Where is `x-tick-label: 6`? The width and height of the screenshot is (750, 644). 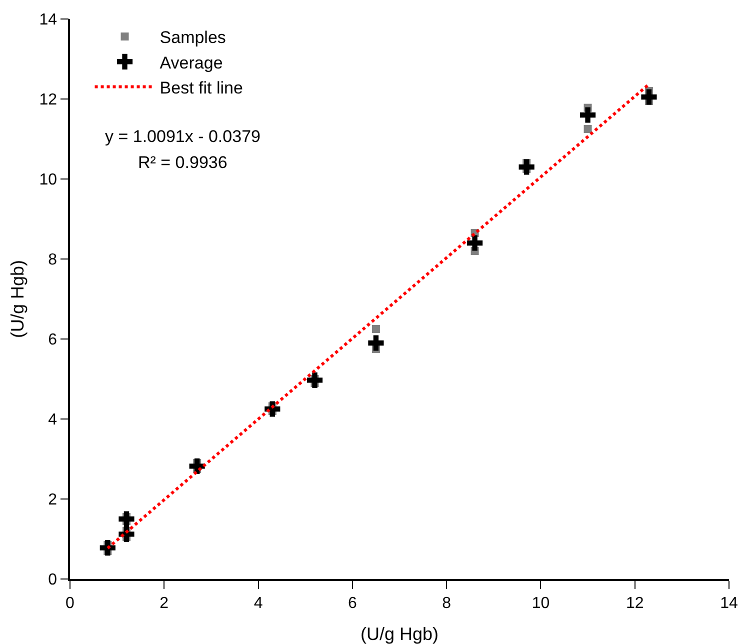
x-tick-label: 6 is located at coordinates (352, 603).